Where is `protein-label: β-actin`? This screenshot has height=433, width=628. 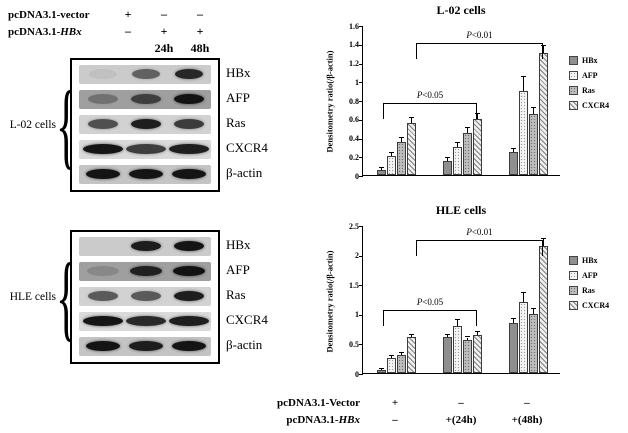 protein-label: β-actin is located at coordinates (244, 172).